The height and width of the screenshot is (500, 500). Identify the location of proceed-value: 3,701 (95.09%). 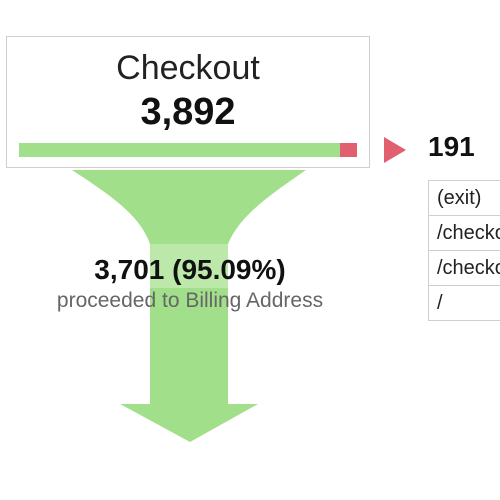
(190, 269).